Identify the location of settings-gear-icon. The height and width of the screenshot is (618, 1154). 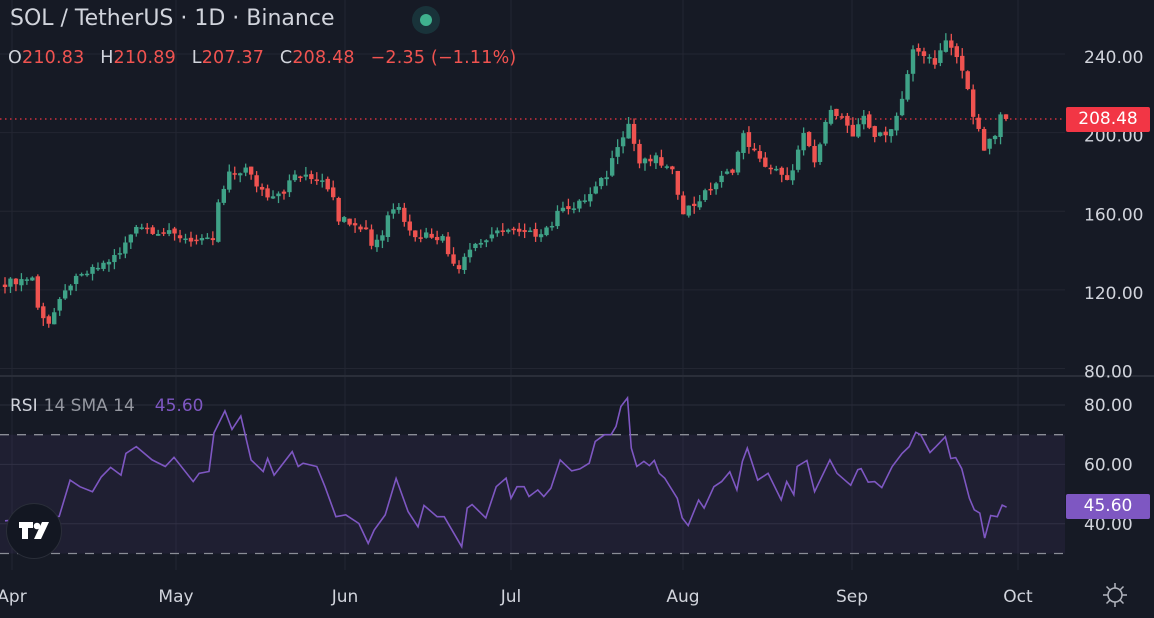
(1115, 595).